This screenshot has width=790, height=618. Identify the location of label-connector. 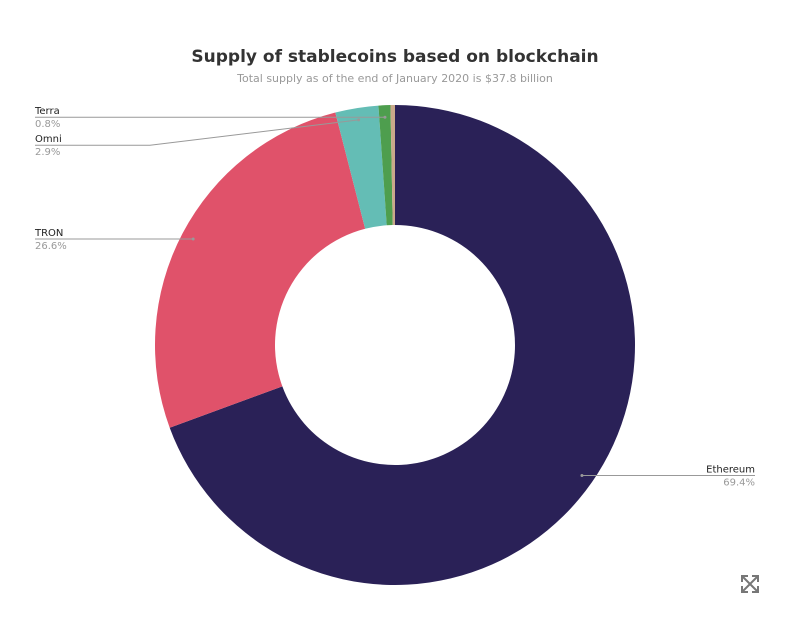
(197, 132).